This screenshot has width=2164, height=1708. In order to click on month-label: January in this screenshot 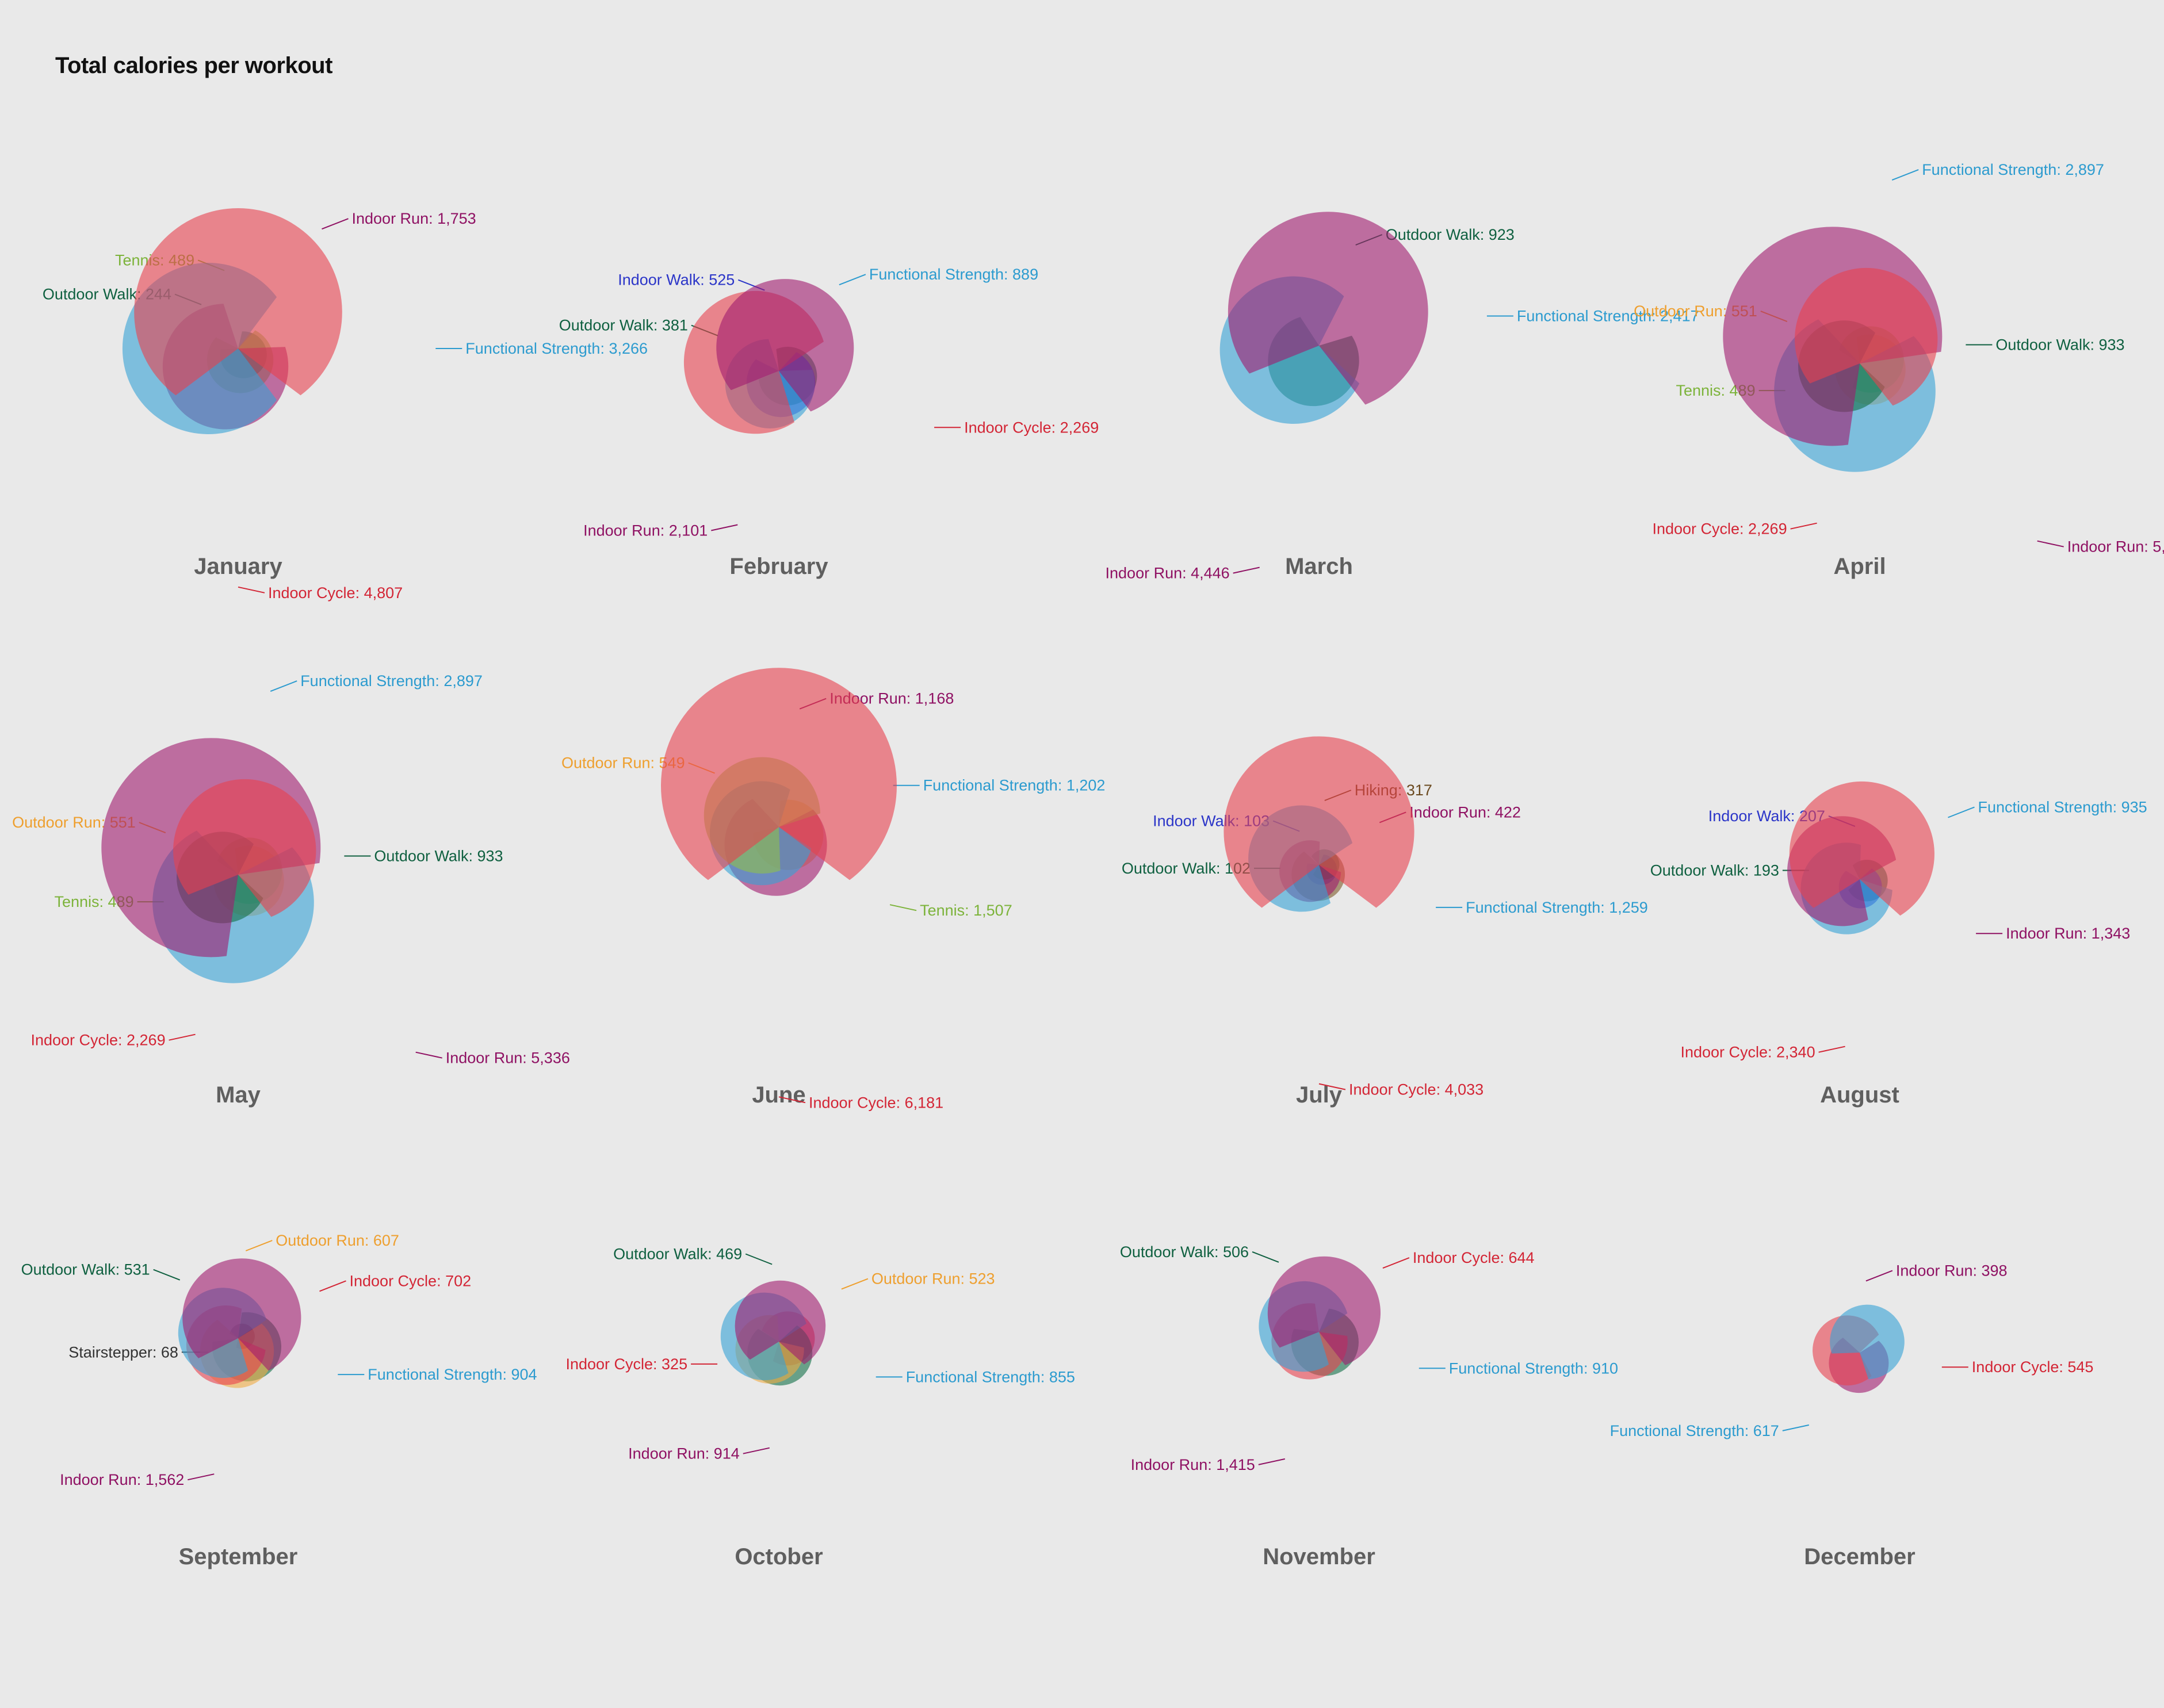, I will do `click(238, 566)`.